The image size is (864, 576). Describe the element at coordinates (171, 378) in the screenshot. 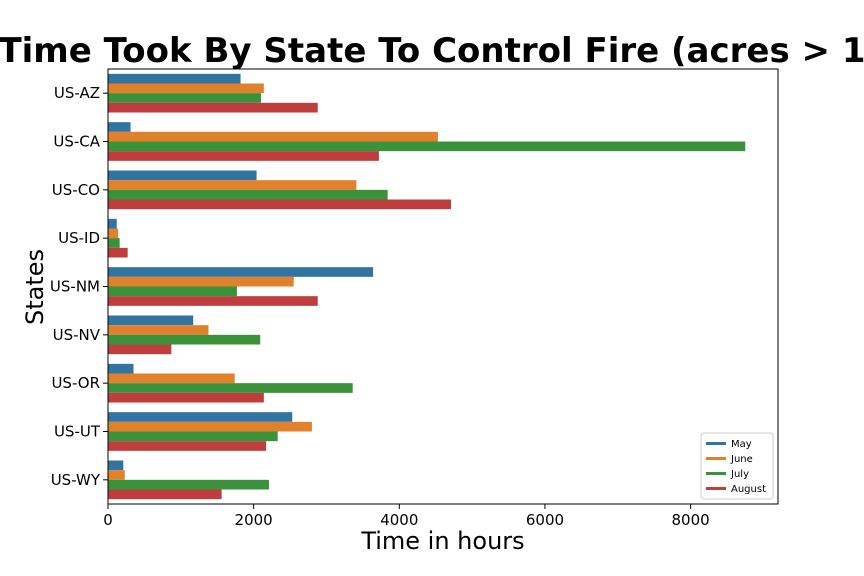

I see `bar-us-or-june` at that location.